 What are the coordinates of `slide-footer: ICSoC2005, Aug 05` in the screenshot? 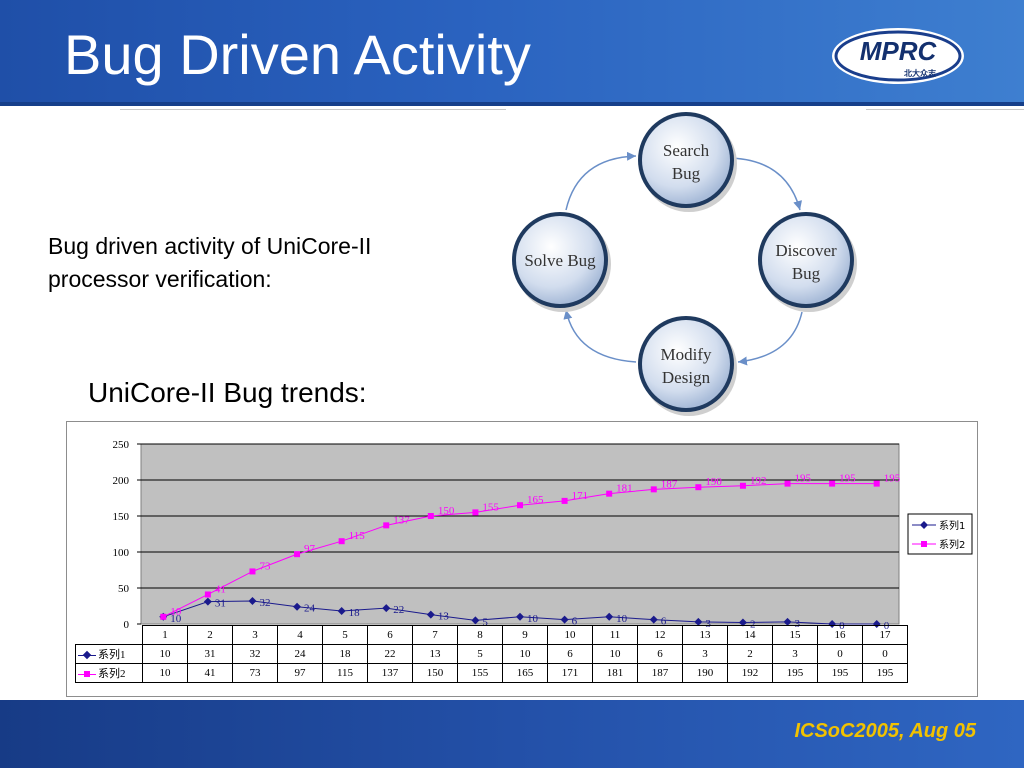 It's located at (512, 734).